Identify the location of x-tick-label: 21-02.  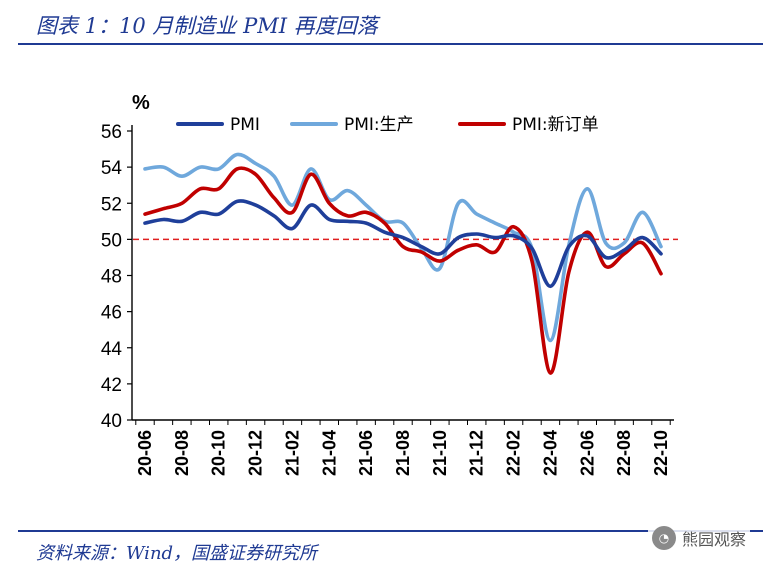
(292, 453).